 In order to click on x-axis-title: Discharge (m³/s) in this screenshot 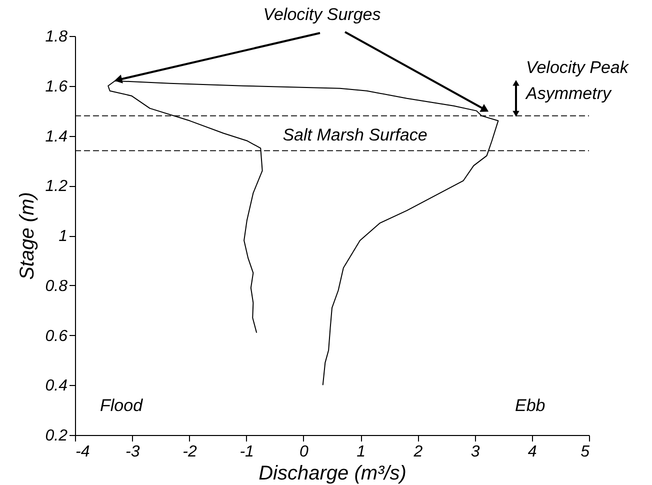, I will do `click(332, 473)`.